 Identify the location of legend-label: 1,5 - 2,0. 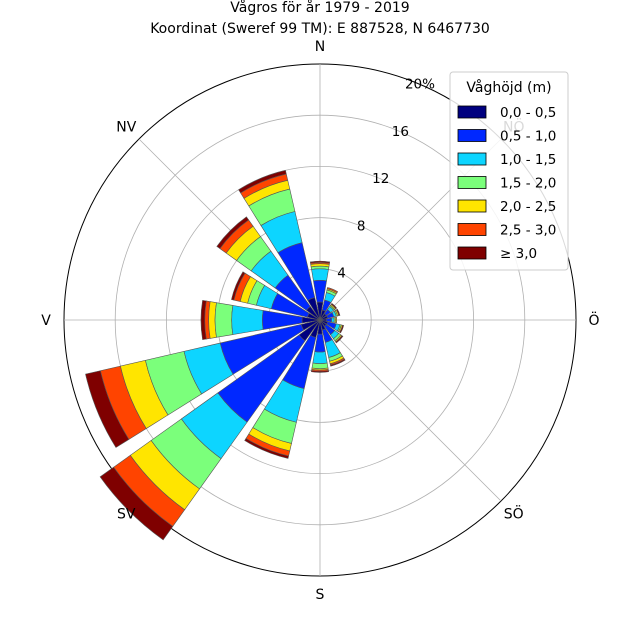
(528, 184).